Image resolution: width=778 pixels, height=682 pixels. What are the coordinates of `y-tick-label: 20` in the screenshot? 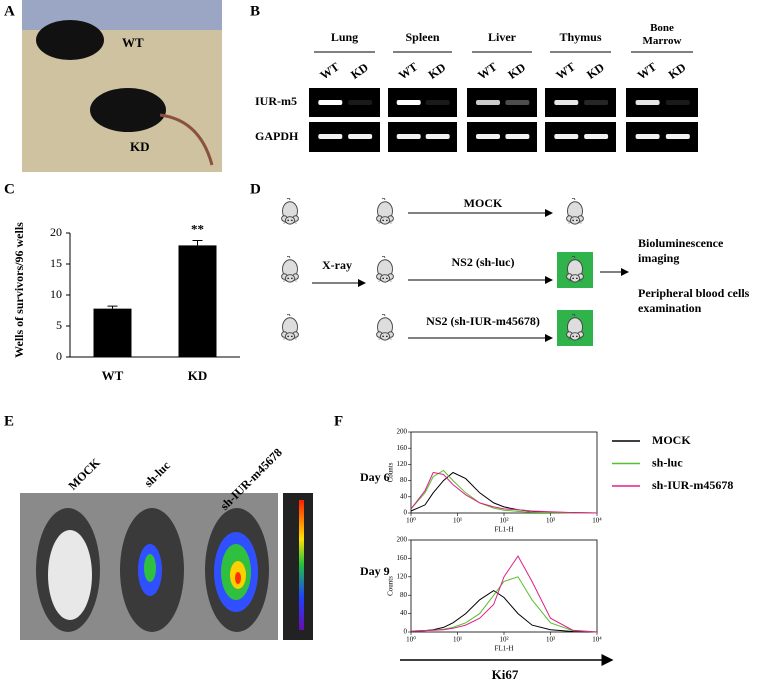 It's located at (56, 232).